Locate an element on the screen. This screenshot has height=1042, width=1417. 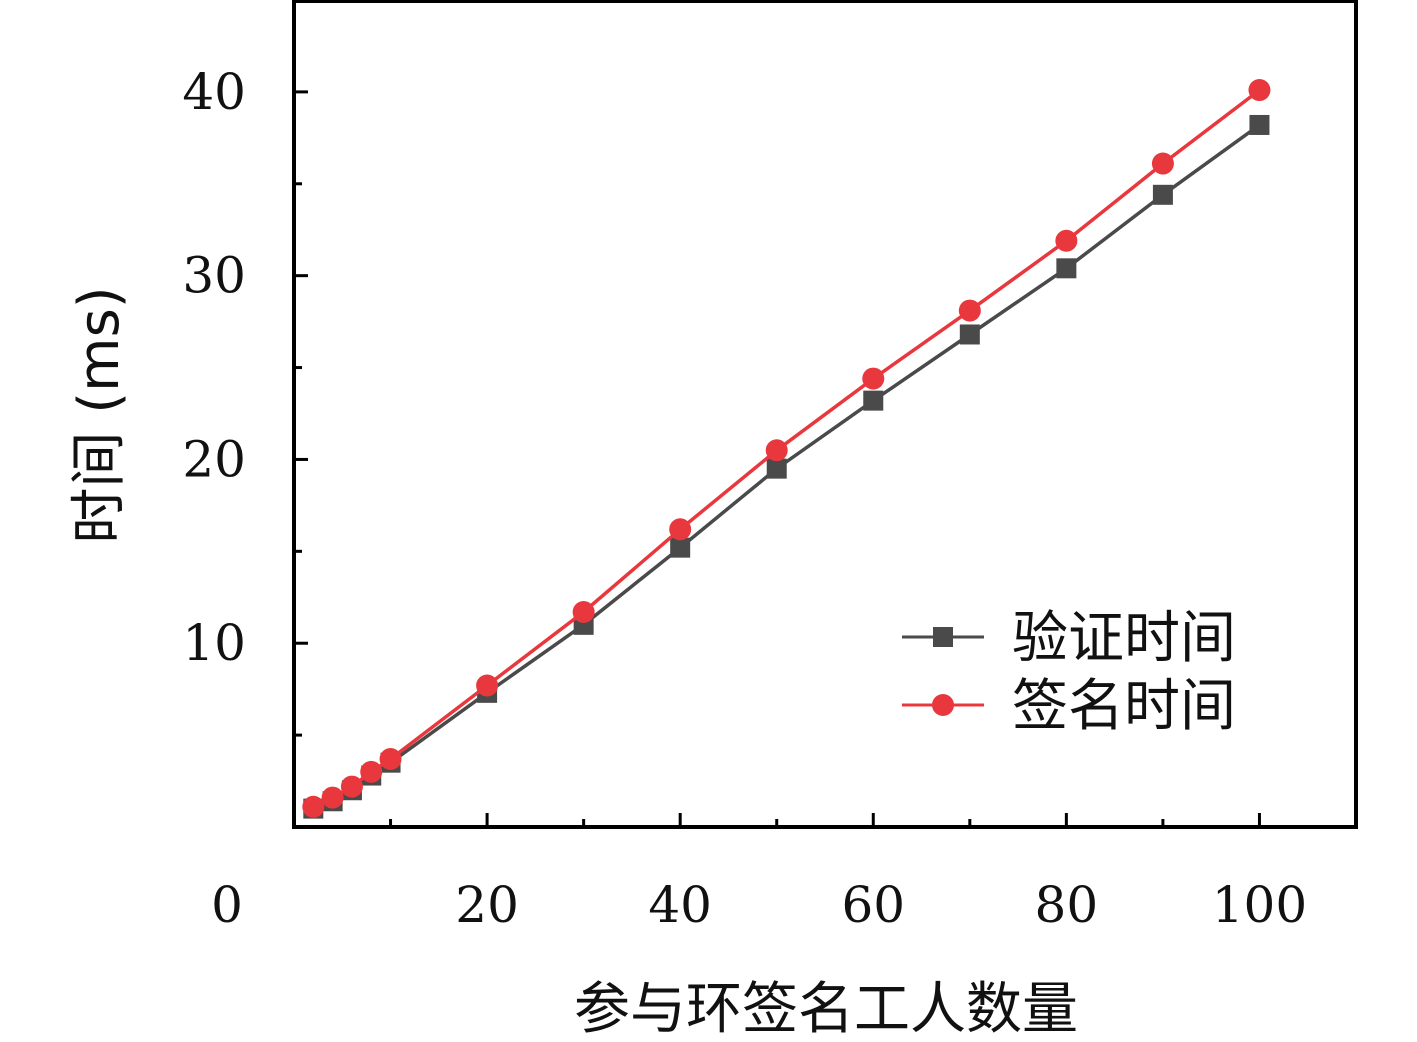
x-tick-label: 40 is located at coordinates (680, 905).